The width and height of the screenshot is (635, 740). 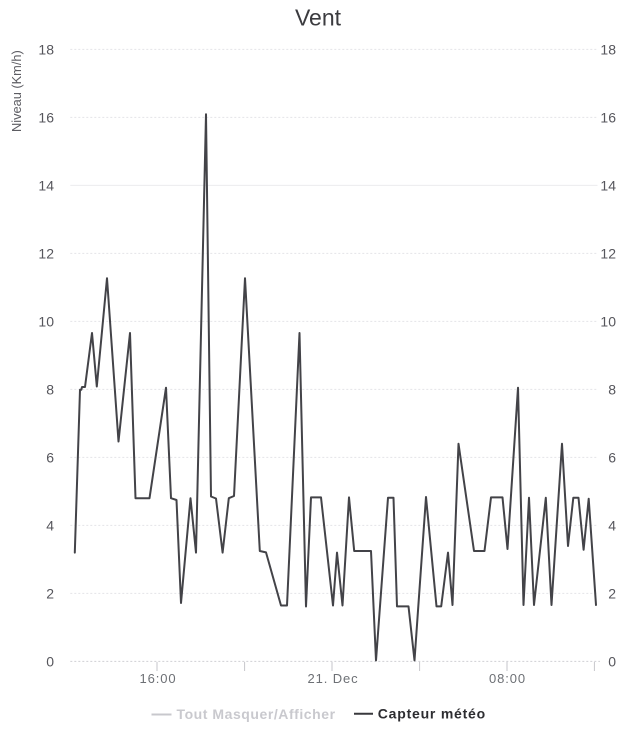 I want to click on svg-text: Vent, so click(x=318, y=18).